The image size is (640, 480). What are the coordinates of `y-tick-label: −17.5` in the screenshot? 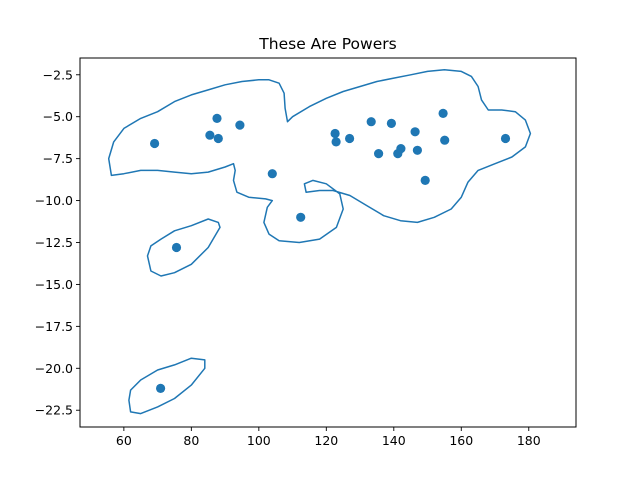 It's located at (54, 326).